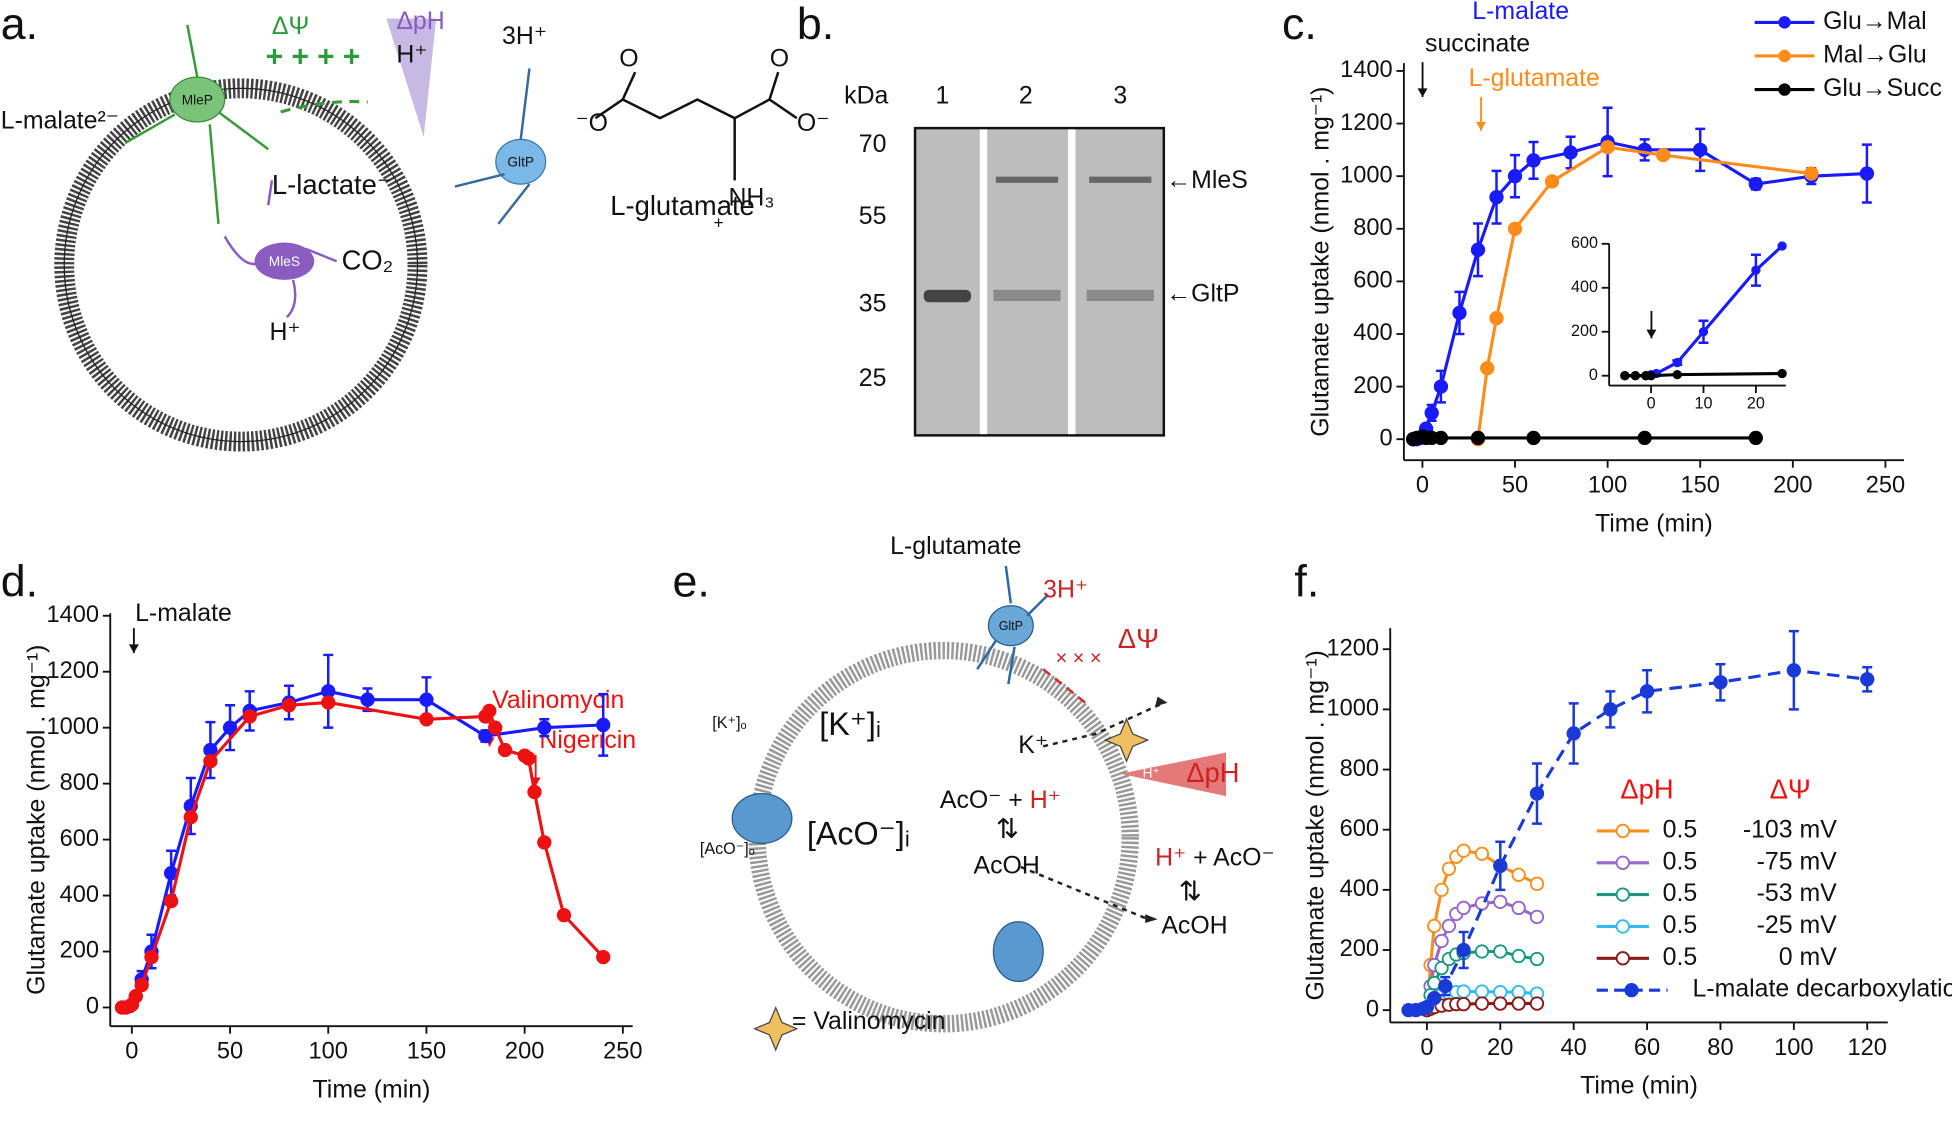 This screenshot has height=1122, width=1952. Describe the element at coordinates (368, 260) in the screenshot. I see `label: CO₂` at that location.